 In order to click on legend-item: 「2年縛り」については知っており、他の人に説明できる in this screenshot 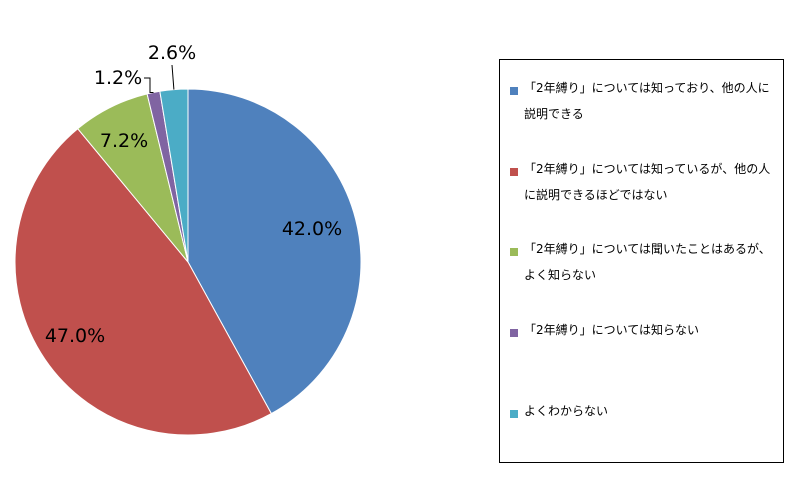, I will do `click(644, 104)`.